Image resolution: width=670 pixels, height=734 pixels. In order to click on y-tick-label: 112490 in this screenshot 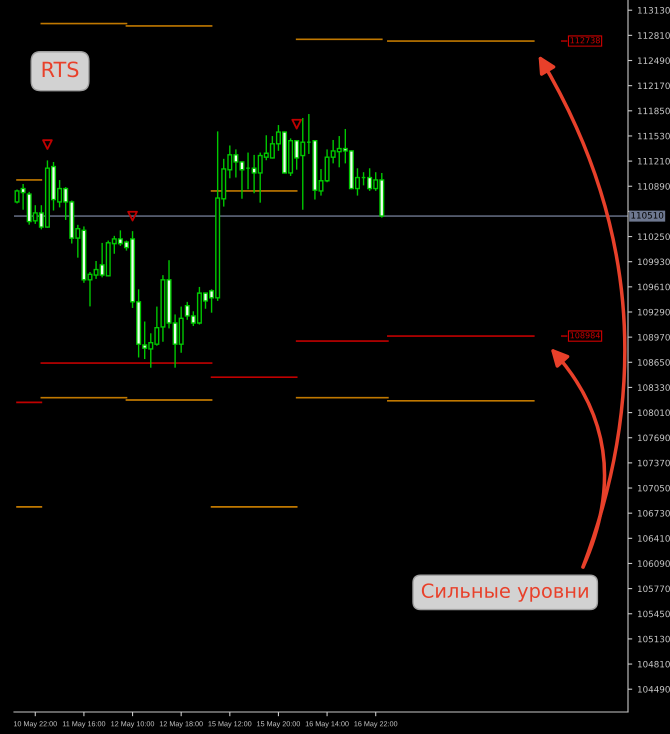, I will do `click(654, 60)`.